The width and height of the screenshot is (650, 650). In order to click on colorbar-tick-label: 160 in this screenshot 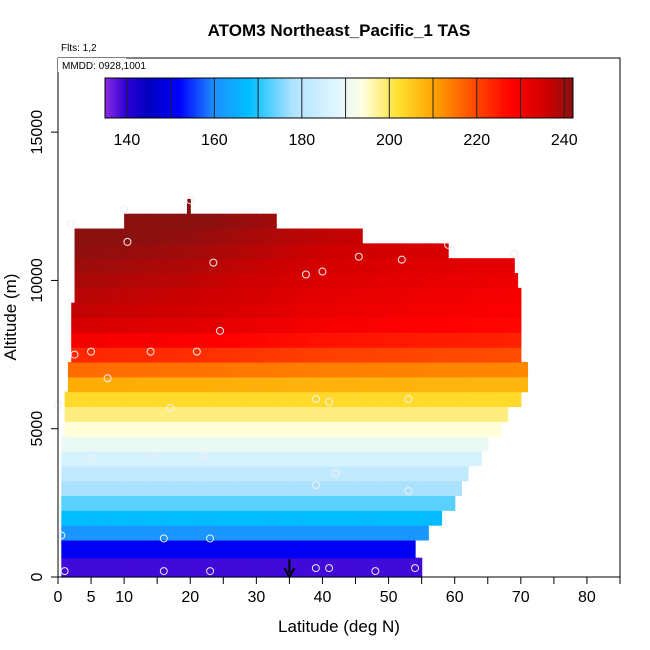, I will do `click(214, 140)`.